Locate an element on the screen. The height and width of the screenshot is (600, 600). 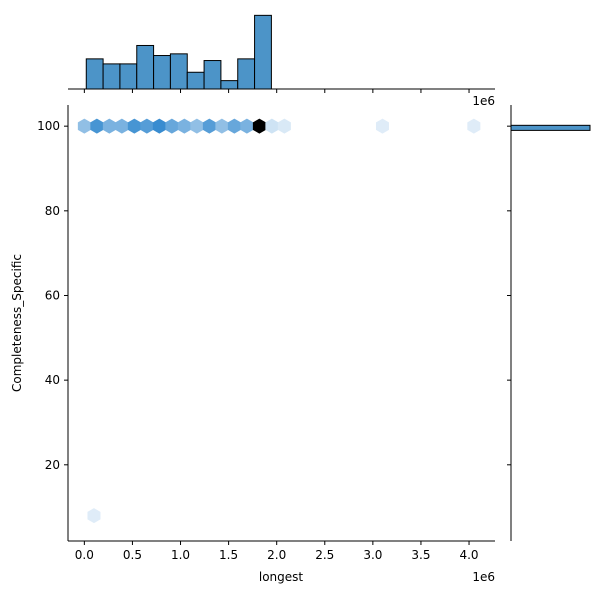
x-axis-offset-label: 1e6 is located at coordinates (483, 577).